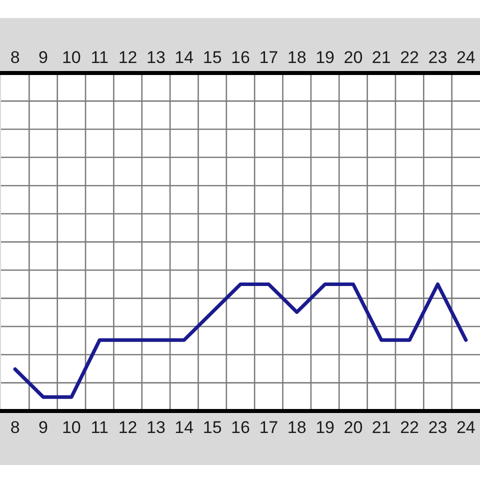  What do you see at coordinates (156, 427) in the screenshot?
I see `category-label: 13` at bounding box center [156, 427].